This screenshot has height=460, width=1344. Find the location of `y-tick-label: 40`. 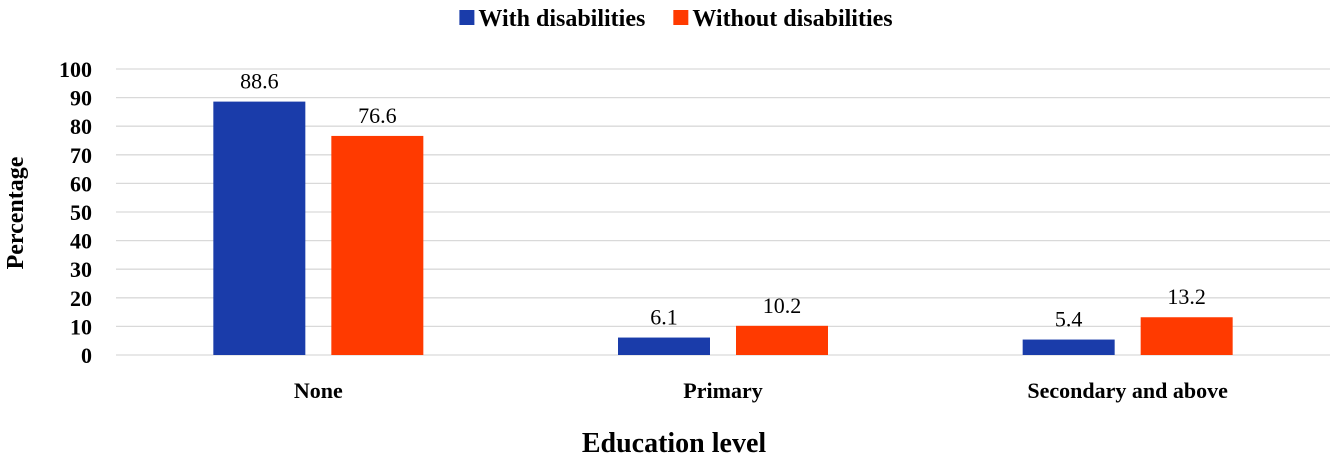

y-tick-label: 40 is located at coordinates (81, 241).